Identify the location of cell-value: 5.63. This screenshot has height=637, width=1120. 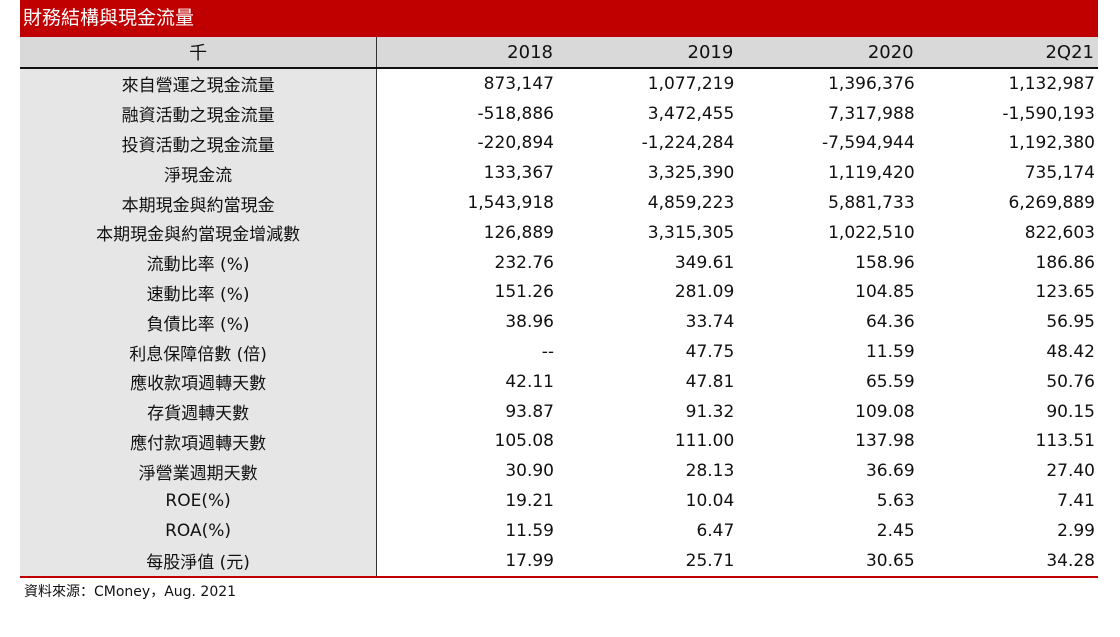
(895, 501).